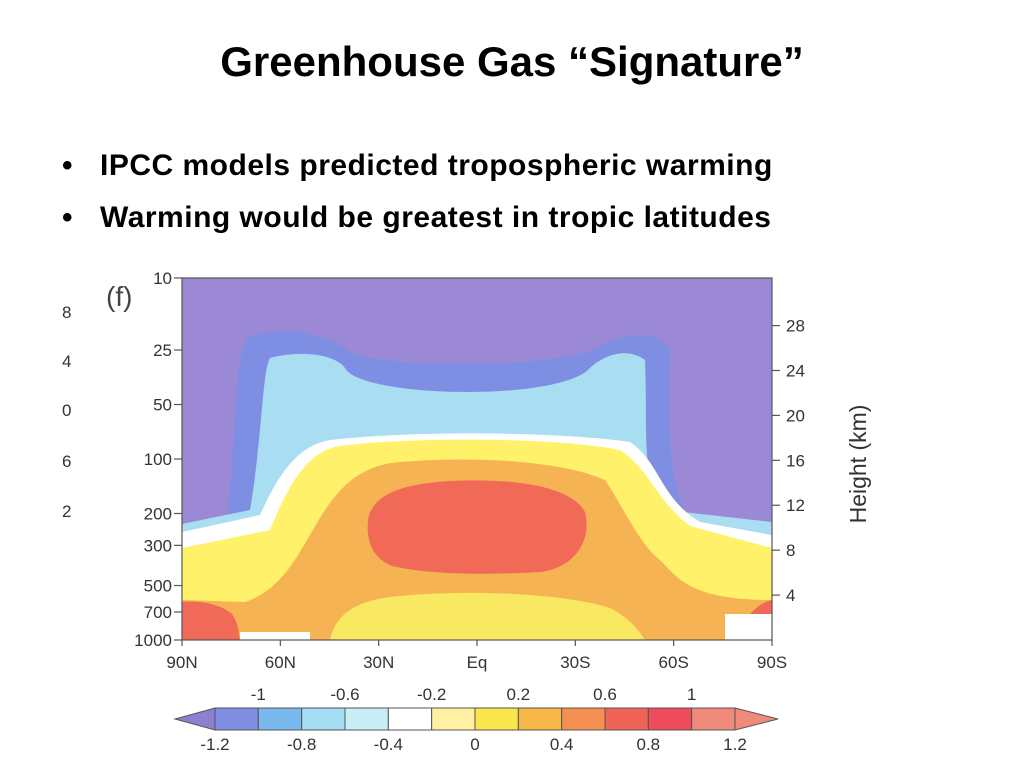  I want to click on y-left-tick-label: 200, so click(158, 513).